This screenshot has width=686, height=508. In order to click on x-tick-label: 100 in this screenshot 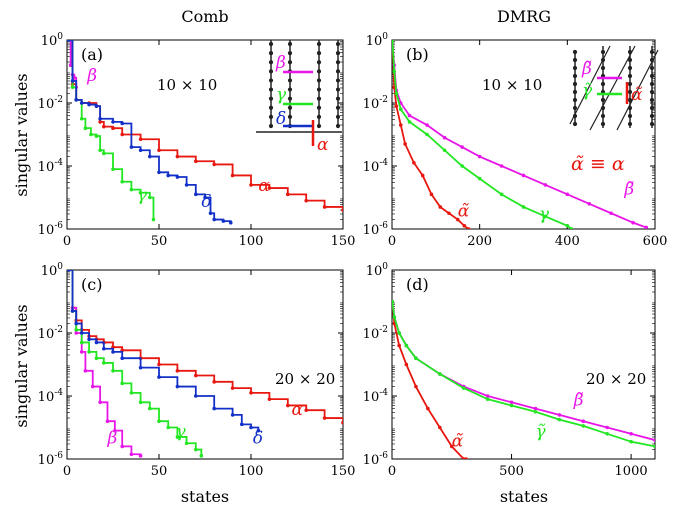, I will do `click(251, 241)`.